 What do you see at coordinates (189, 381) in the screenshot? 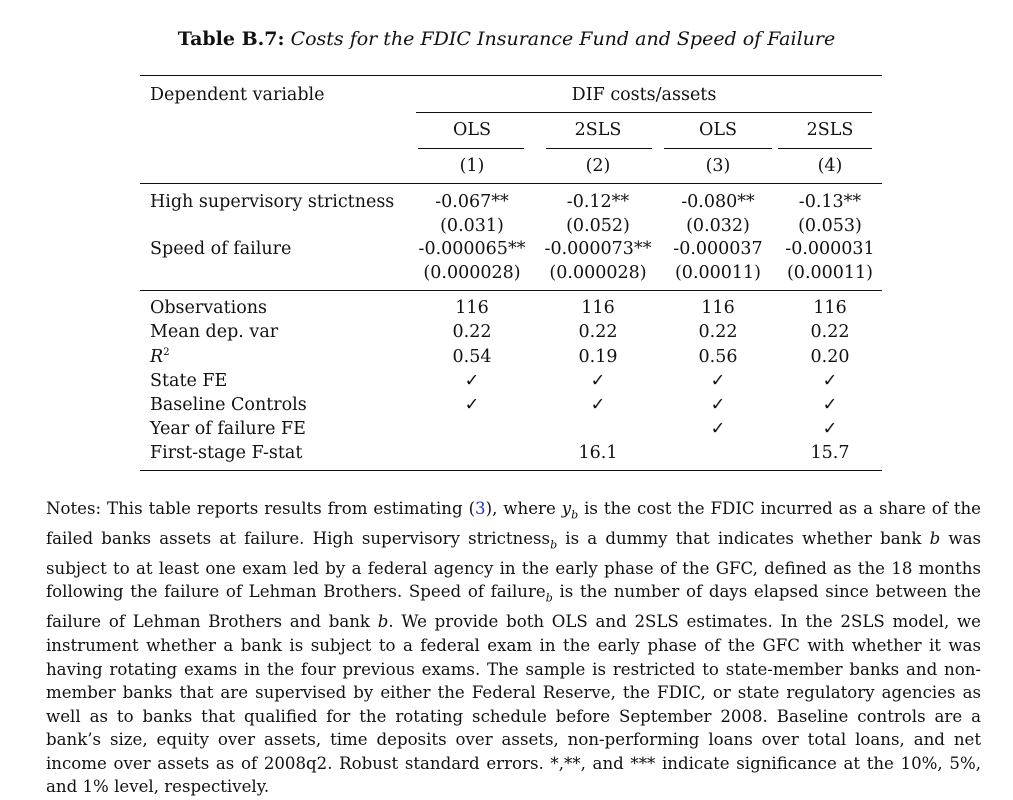
I see `row-label-state-fe: State FE` at bounding box center [189, 381].